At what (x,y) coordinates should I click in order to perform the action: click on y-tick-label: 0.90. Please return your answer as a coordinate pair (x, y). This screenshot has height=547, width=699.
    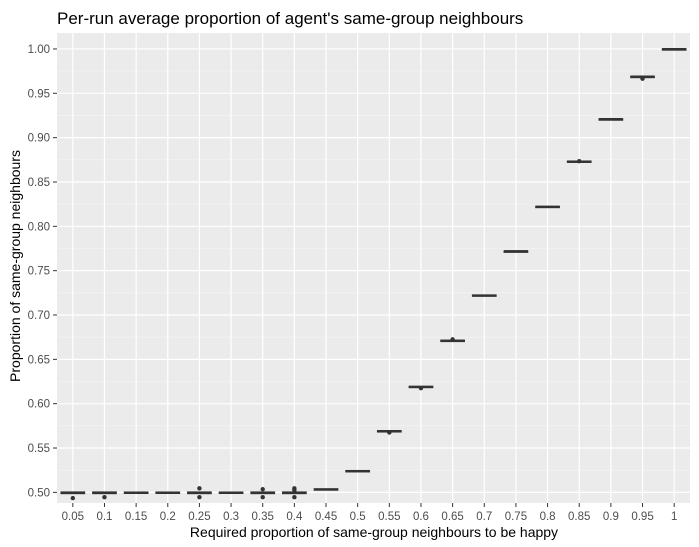
    Looking at the image, I should click on (39, 139).